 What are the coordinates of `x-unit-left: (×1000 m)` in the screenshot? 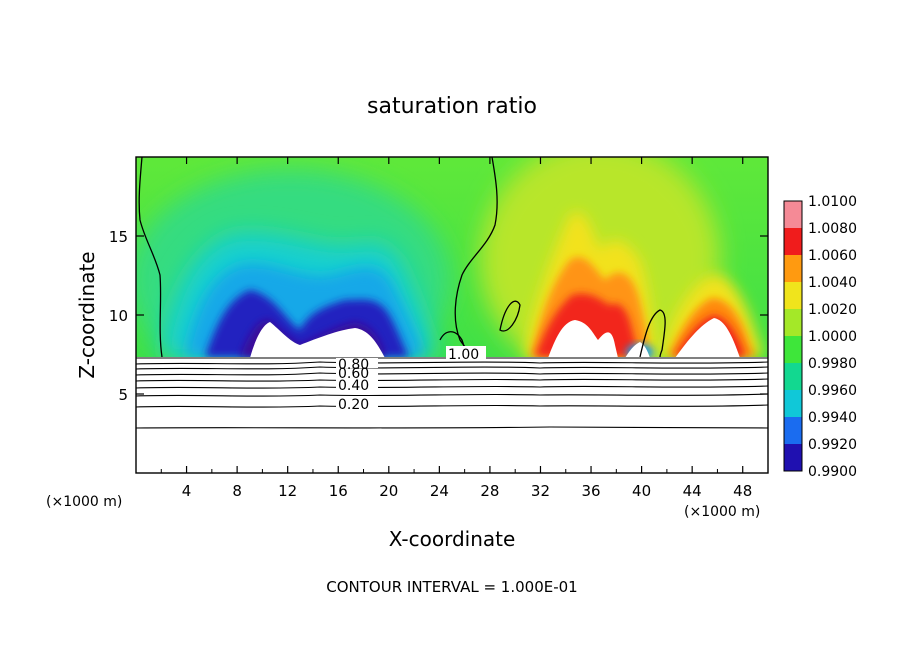 It's located at (84, 502).